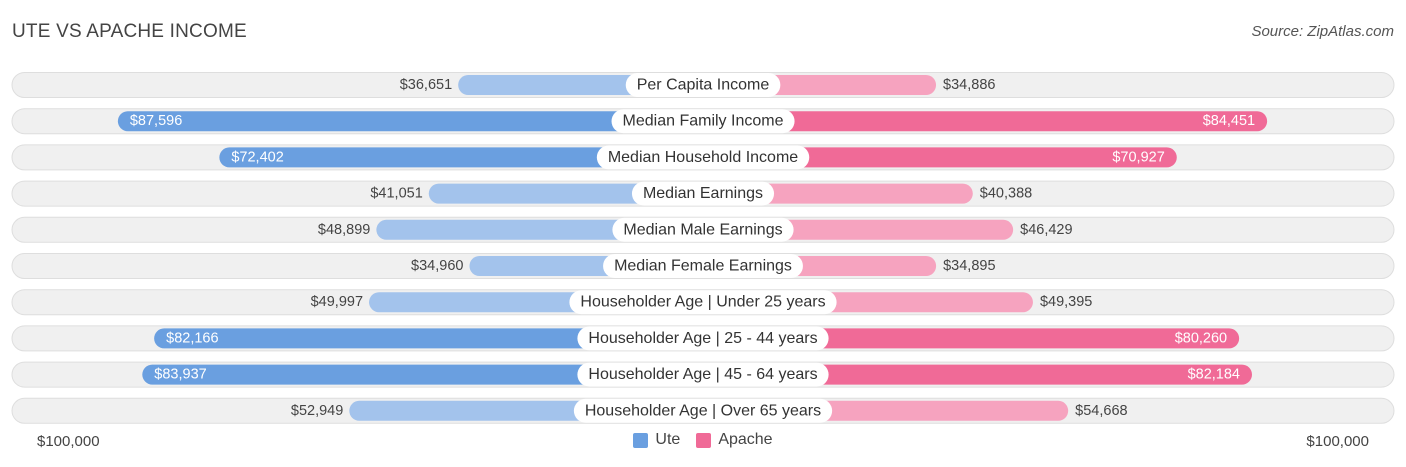 This screenshot has width=1406, height=467. Describe the element at coordinates (1006, 194) in the screenshot. I see `value-label-apache: $40,388` at that location.